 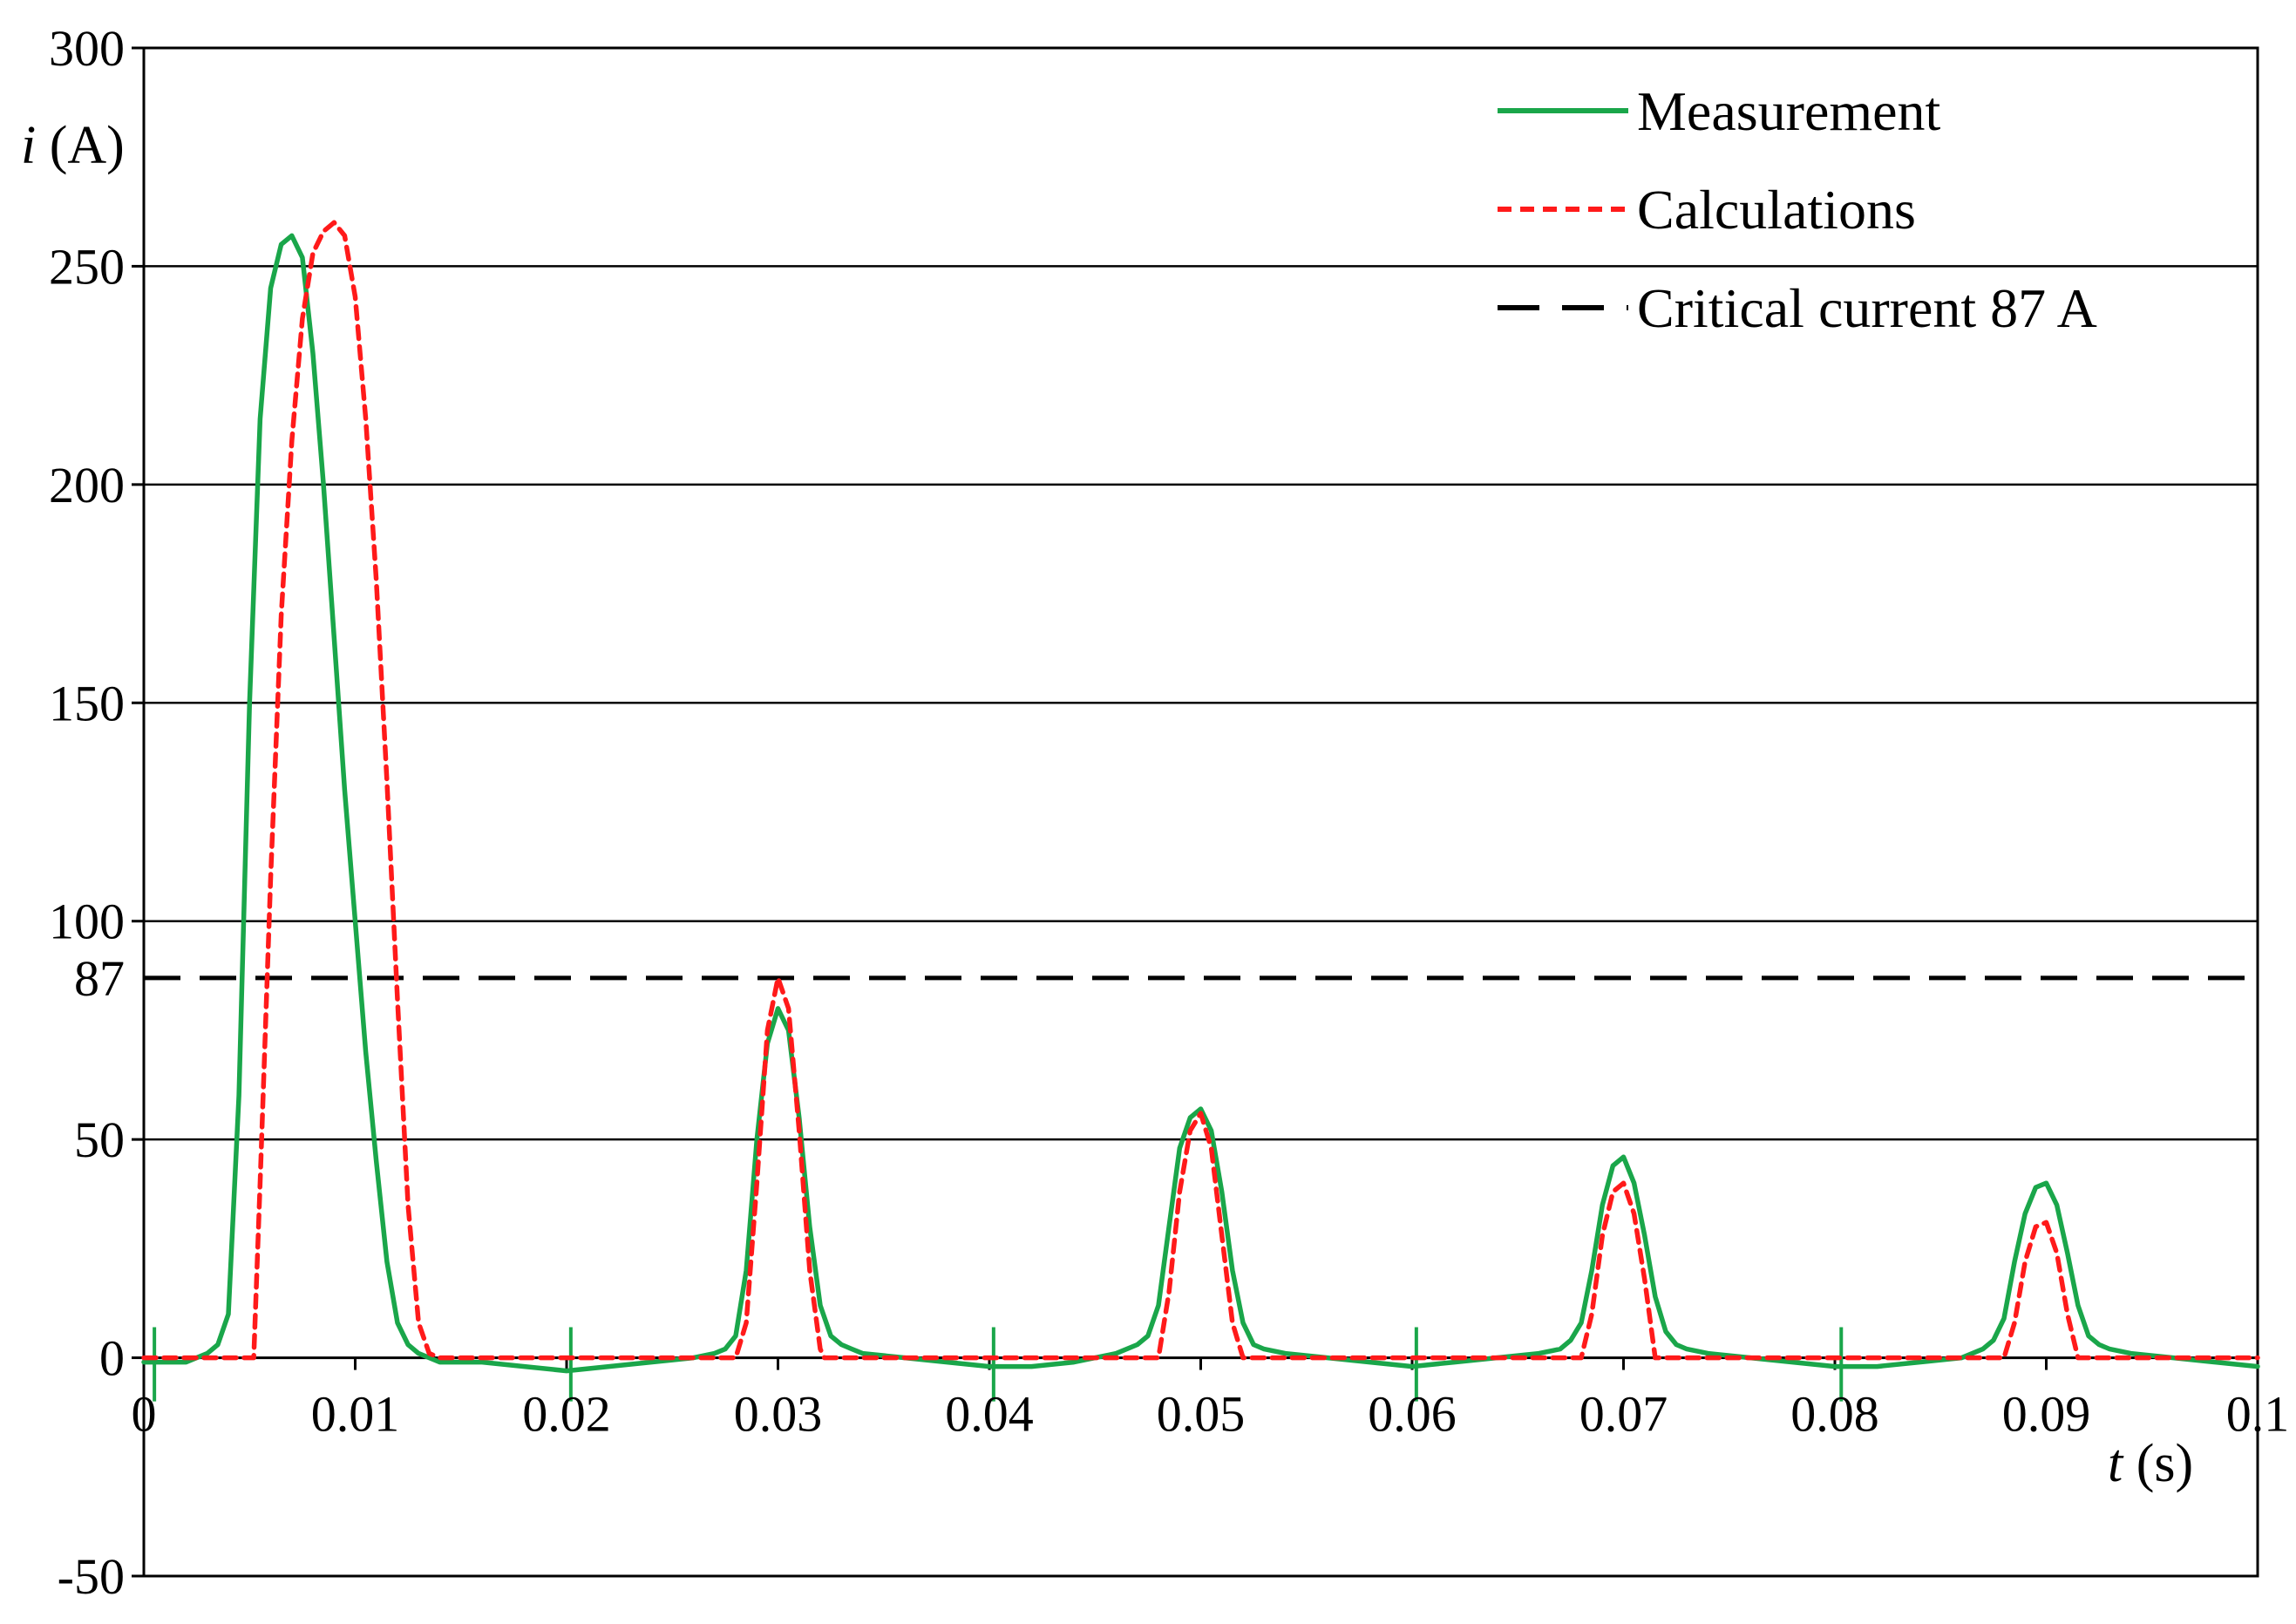 What do you see at coordinates (80, 145) in the screenshot?
I see `y-axis-unit: (A)` at bounding box center [80, 145].